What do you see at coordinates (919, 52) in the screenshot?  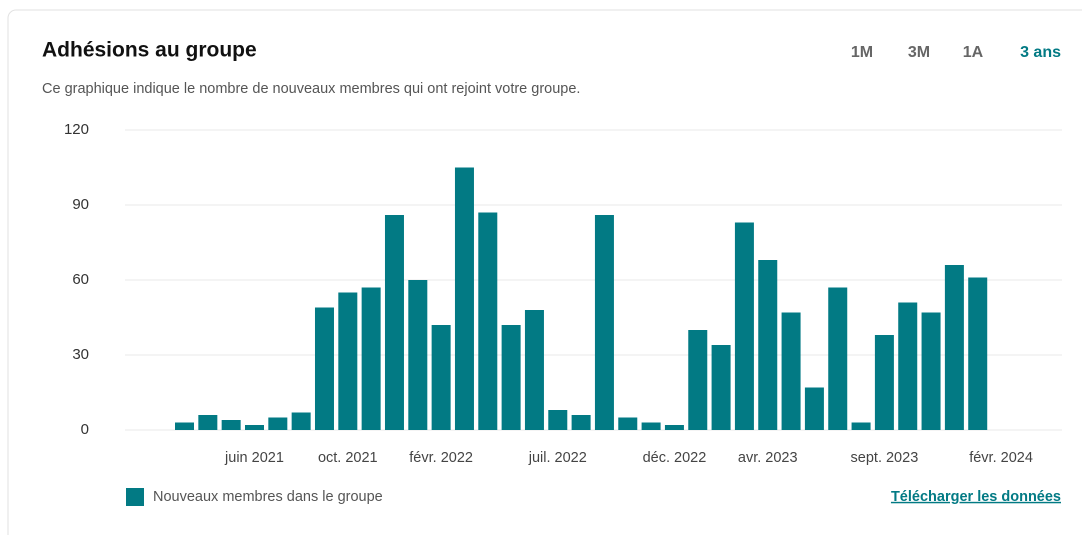 I see `range-button: 3M` at bounding box center [919, 52].